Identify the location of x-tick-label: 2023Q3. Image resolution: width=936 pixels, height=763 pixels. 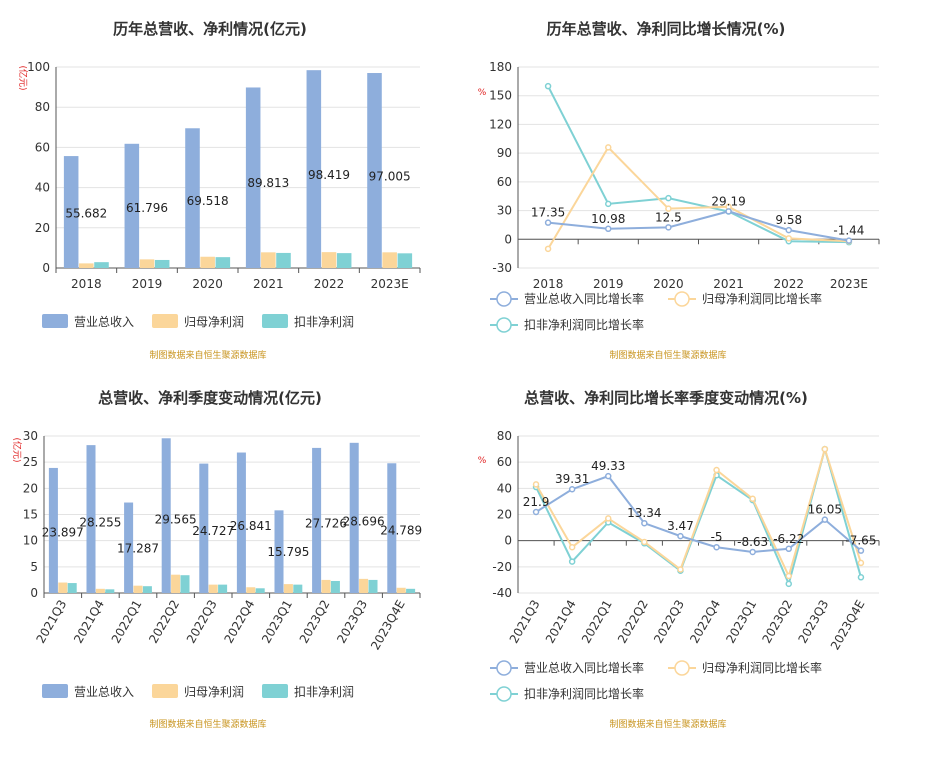
(352, 622).